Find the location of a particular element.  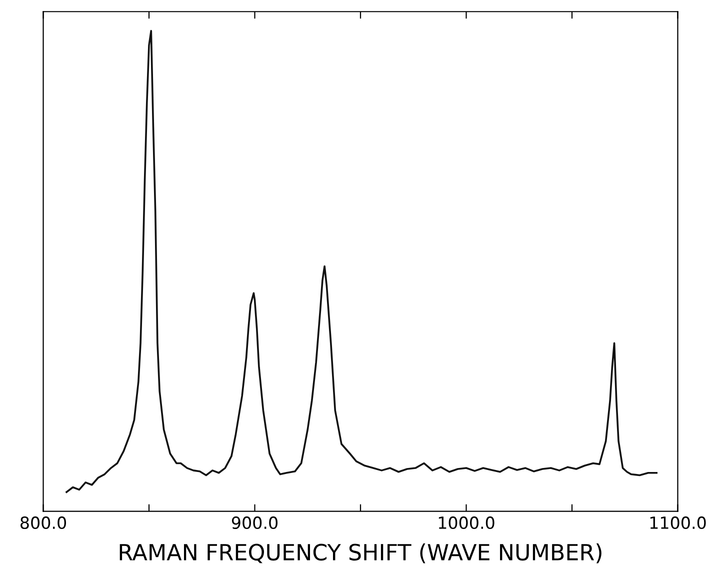

x-tick-label: 1000.0 is located at coordinates (466, 523).